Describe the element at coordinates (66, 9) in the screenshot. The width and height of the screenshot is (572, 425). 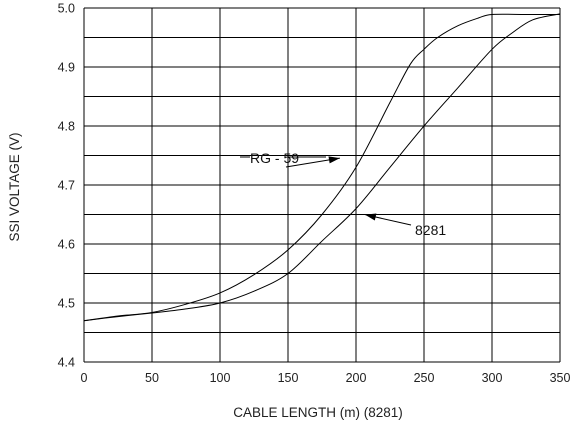
I see `y-tick-label: 5.0` at that location.